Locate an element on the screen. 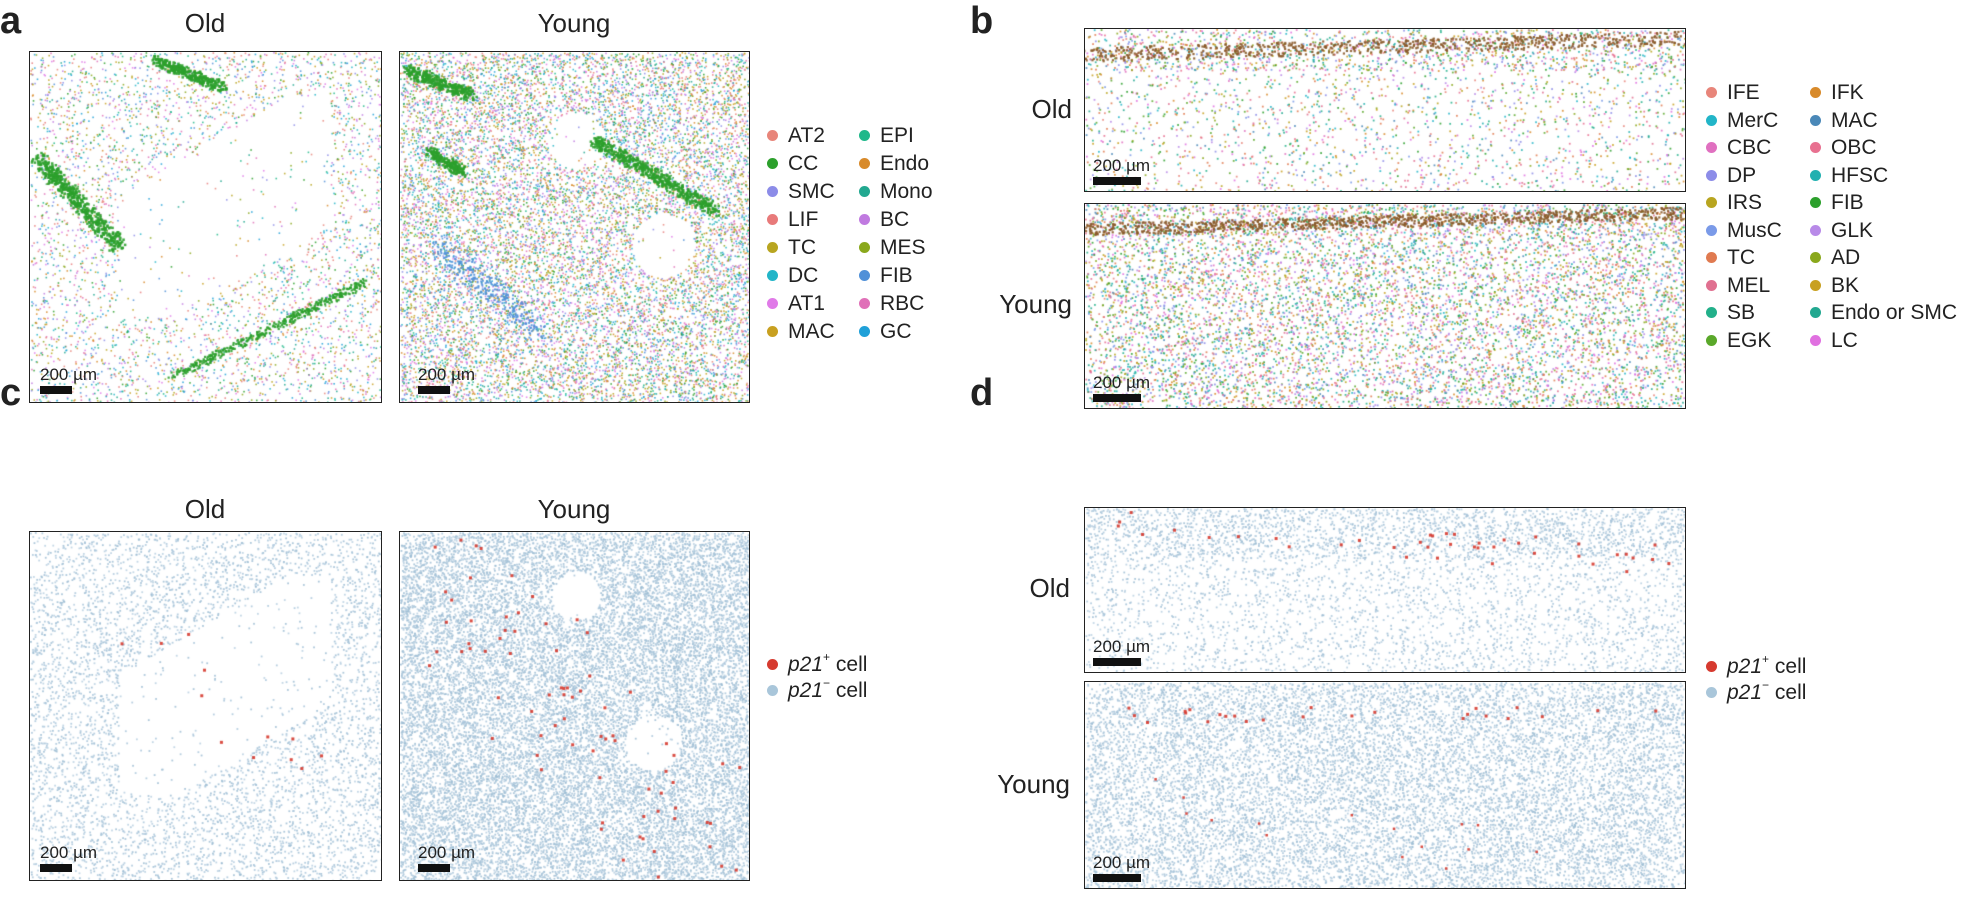  panel-d-old-map: 200 µm is located at coordinates (1385, 590).